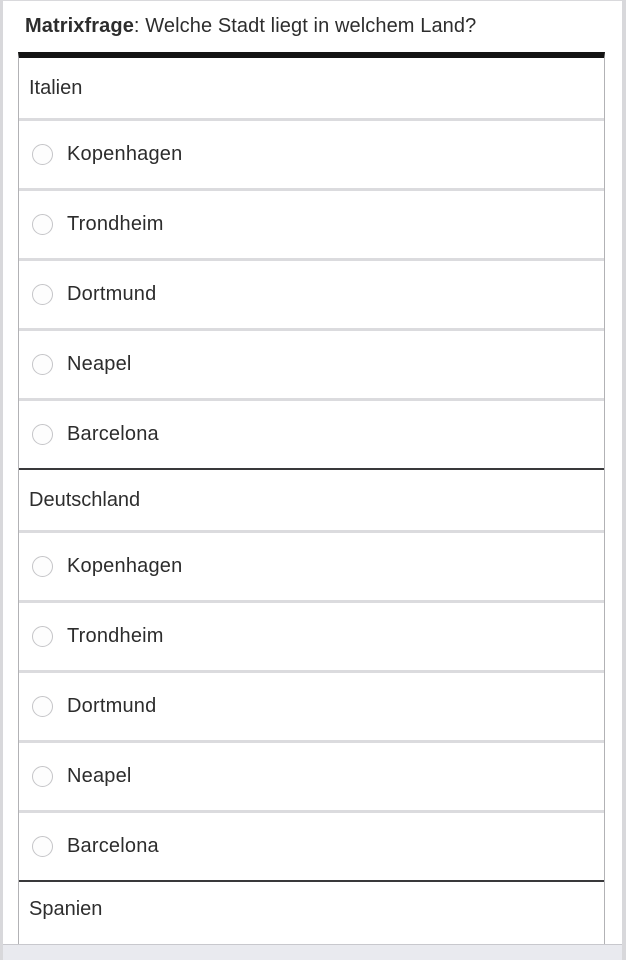 The image size is (626, 960). What do you see at coordinates (311, 363) in the screenshot?
I see `option-row-italien-neapel: Neapel` at bounding box center [311, 363].